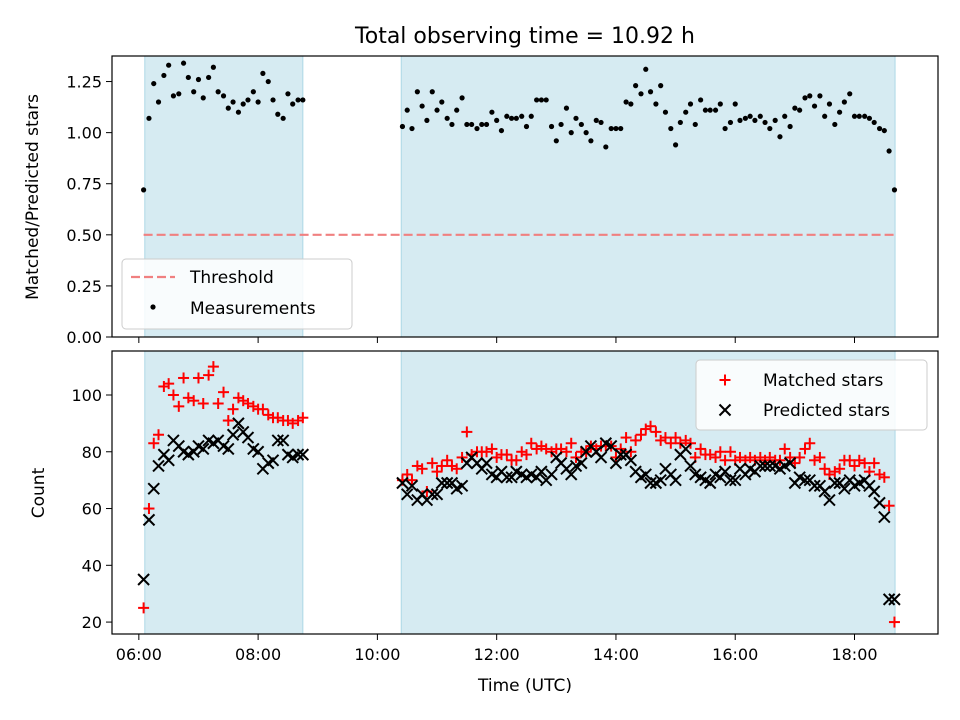 The height and width of the screenshot is (720, 960). Describe the element at coordinates (39, 492) in the screenshot. I see `bottom-y-axis-label: Count` at that location.